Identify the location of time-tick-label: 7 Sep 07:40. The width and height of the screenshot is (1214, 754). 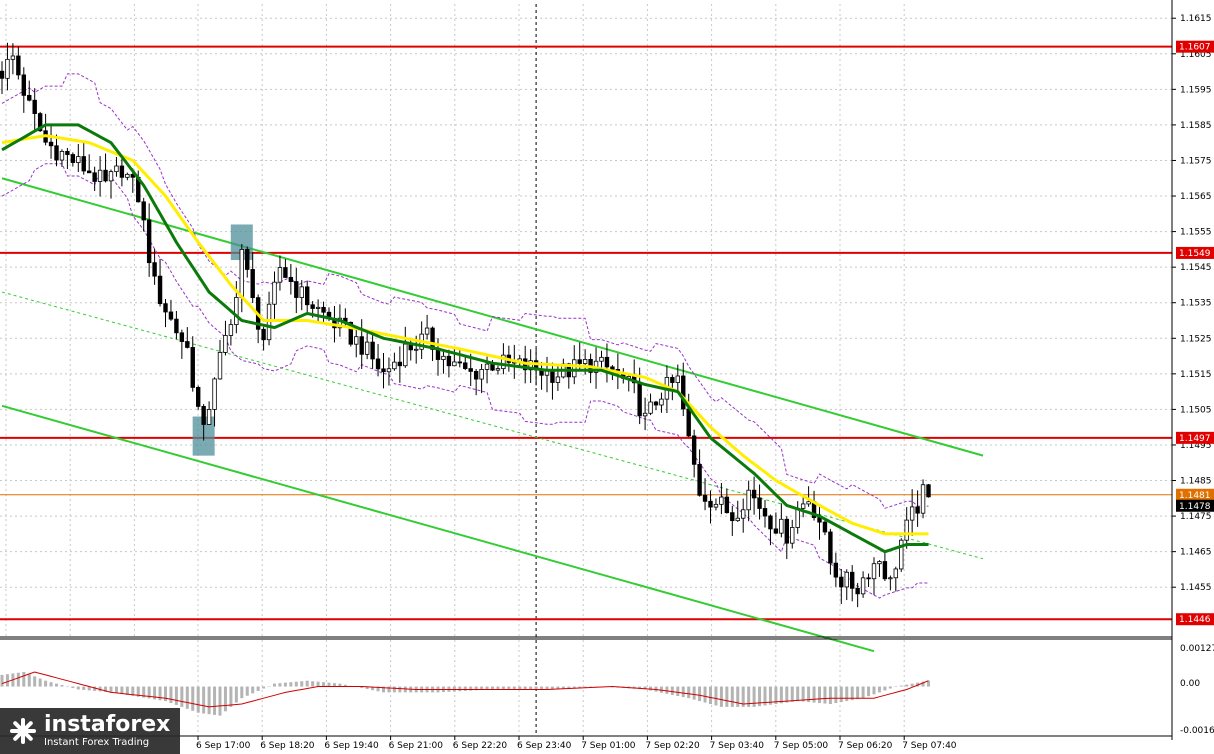
(929, 746).